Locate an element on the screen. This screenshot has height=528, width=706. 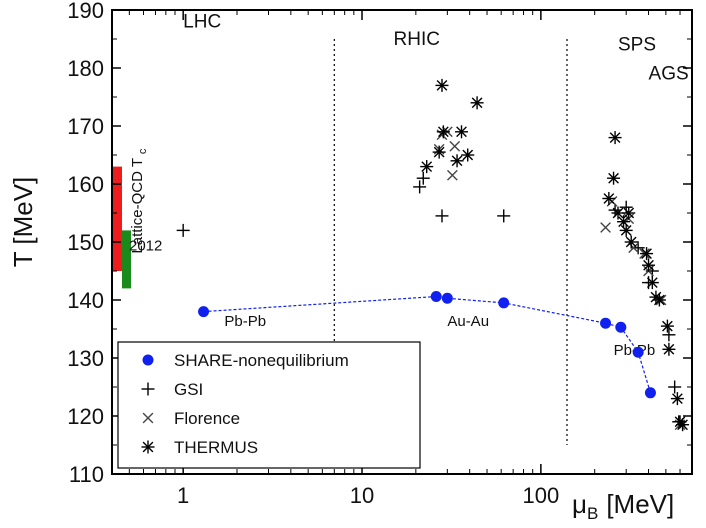
legend-label: Florence is located at coordinates (207, 418).